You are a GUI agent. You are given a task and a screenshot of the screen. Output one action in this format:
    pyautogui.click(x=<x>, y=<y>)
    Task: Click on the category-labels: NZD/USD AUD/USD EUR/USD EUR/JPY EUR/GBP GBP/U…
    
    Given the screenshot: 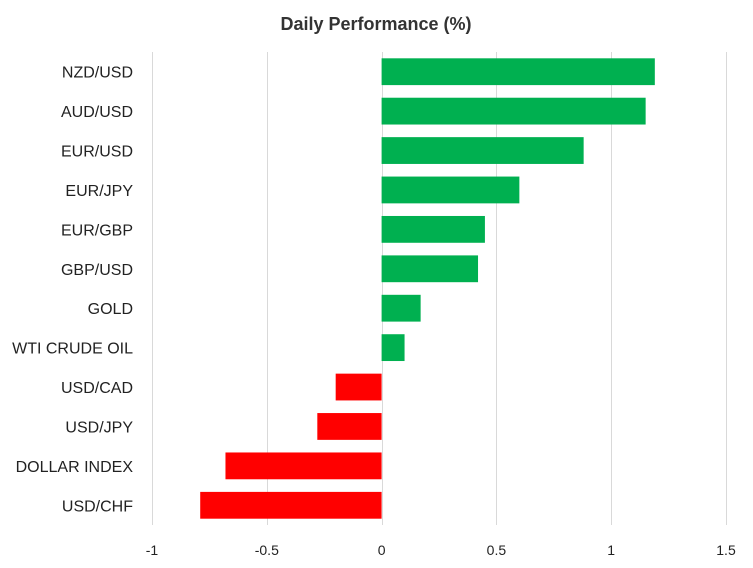 What is the action you would take?
    pyautogui.click(x=72, y=290)
    